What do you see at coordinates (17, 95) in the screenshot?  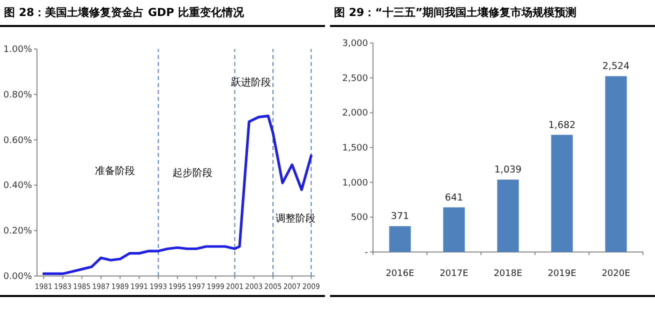 I see `y-tick-label: 0.80%` at bounding box center [17, 95].